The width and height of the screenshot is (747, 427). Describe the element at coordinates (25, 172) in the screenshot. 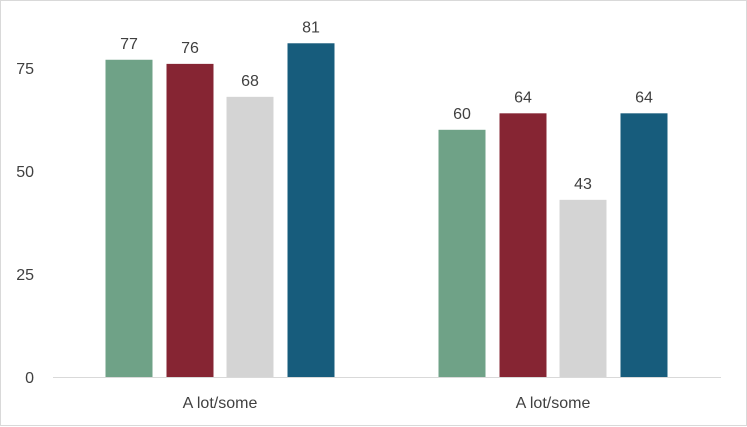

I see `y-tick-label-50: 50` at that location.